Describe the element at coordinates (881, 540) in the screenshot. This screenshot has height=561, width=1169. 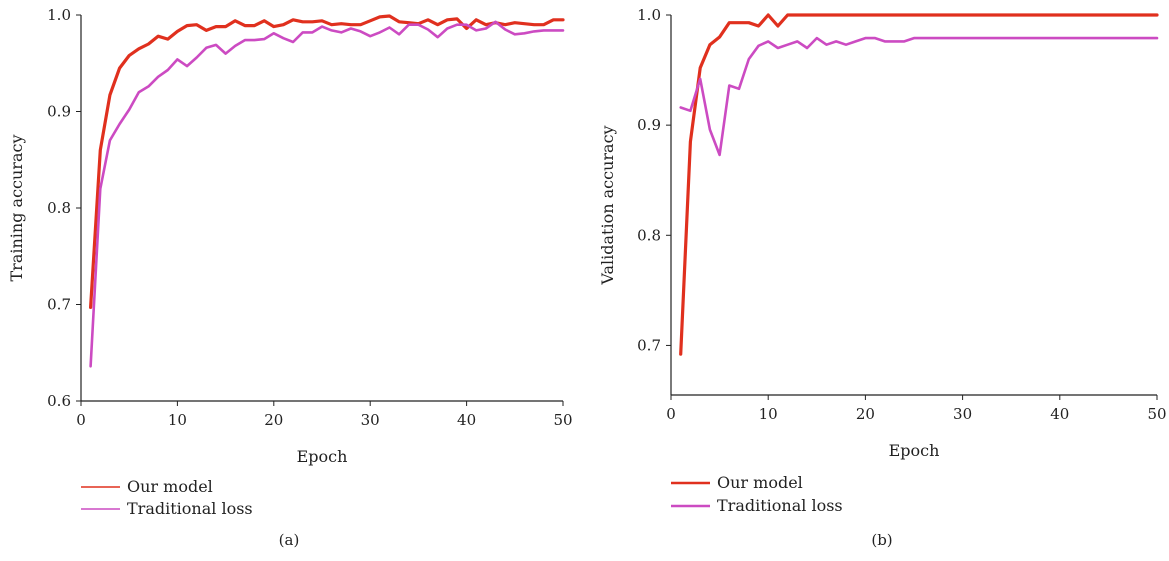
I see `panel-caption: (b)` at that location.